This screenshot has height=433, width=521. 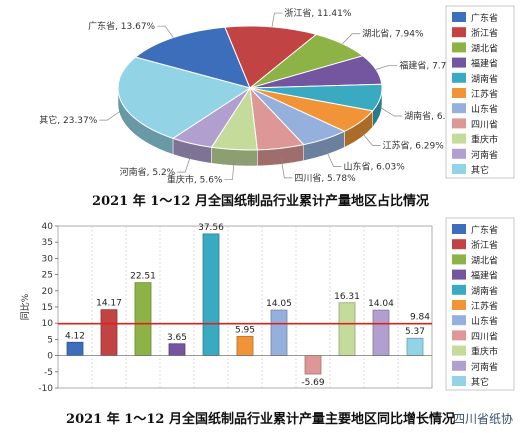 I want to click on y-tick-label-7: 5, so click(x=50, y=340).